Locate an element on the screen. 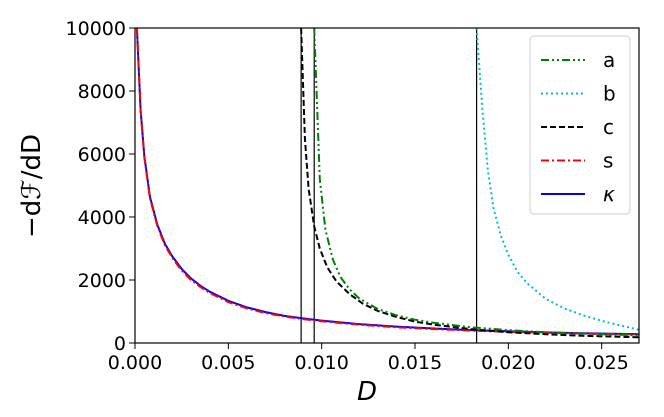 The width and height of the screenshot is (664, 417). x-axis: 0.000 0.005 0.010 0.015 0.020 0.025 is located at coordinates (368, 358).